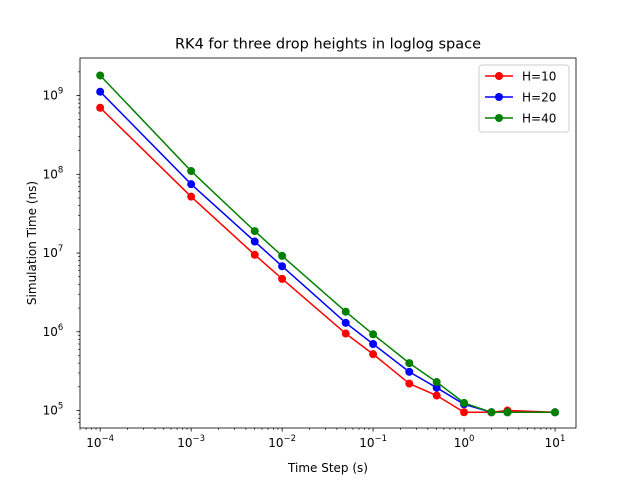 This screenshot has width=640, height=480. What do you see at coordinates (327, 468) in the screenshot?
I see `x-axis-title: Time Step (s)` at bounding box center [327, 468].